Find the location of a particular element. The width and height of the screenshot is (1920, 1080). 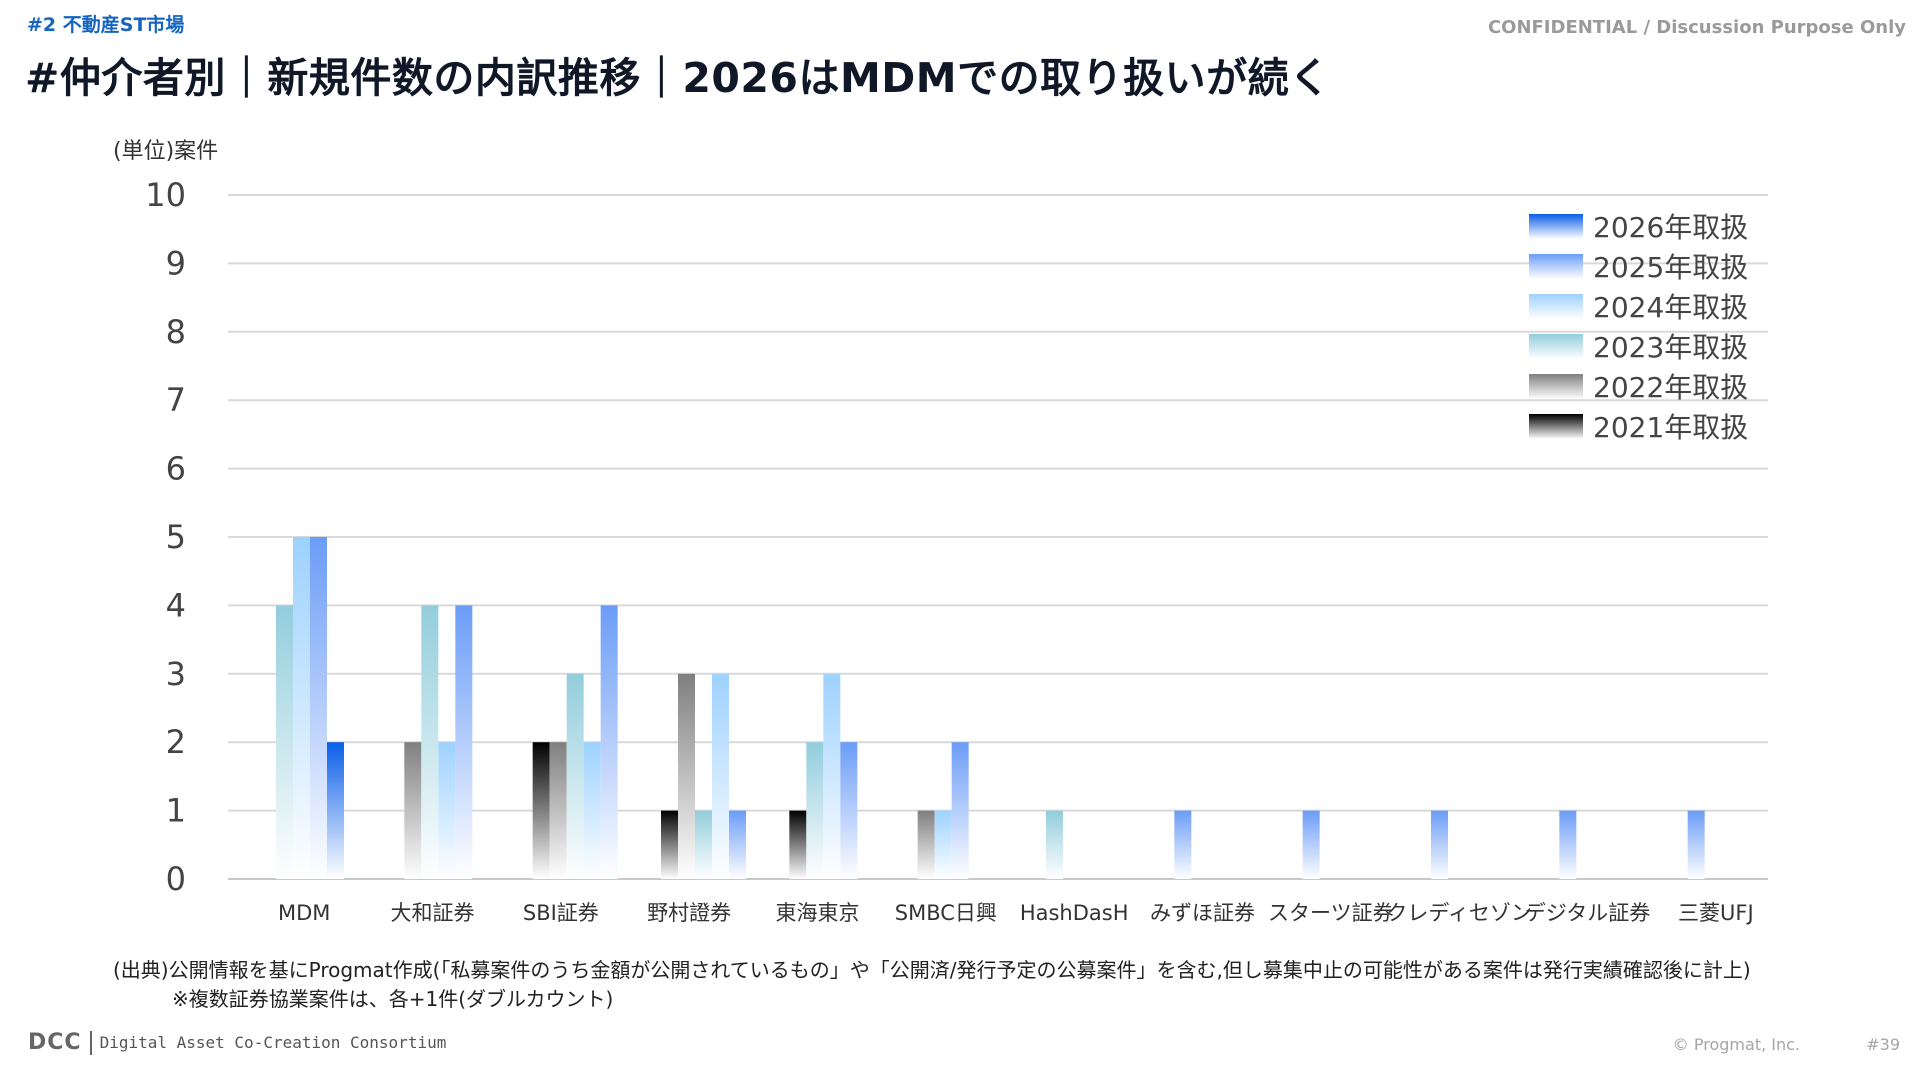

y-axis-ticks: 0 1 2 3 4 5 6 7 8 9 10 is located at coordinates (165, 537).